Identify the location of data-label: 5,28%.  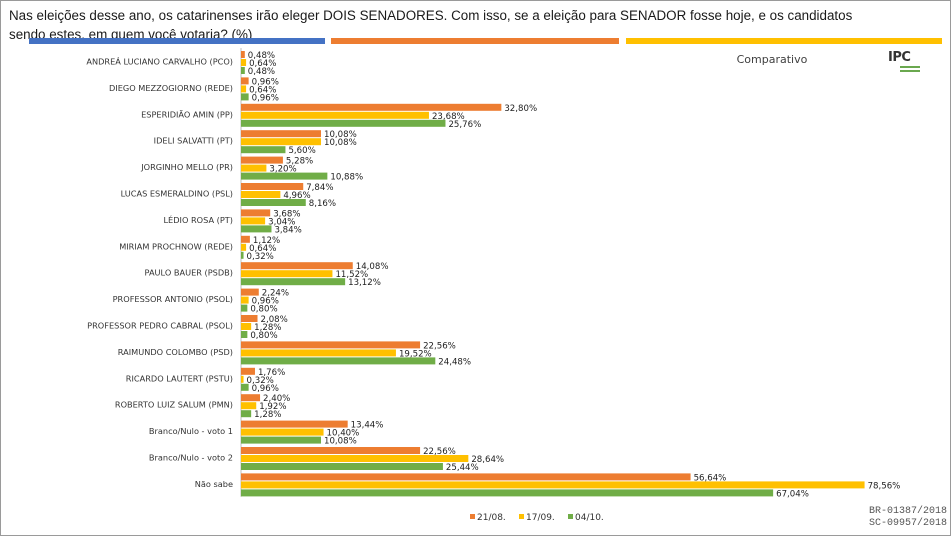
(299, 162).